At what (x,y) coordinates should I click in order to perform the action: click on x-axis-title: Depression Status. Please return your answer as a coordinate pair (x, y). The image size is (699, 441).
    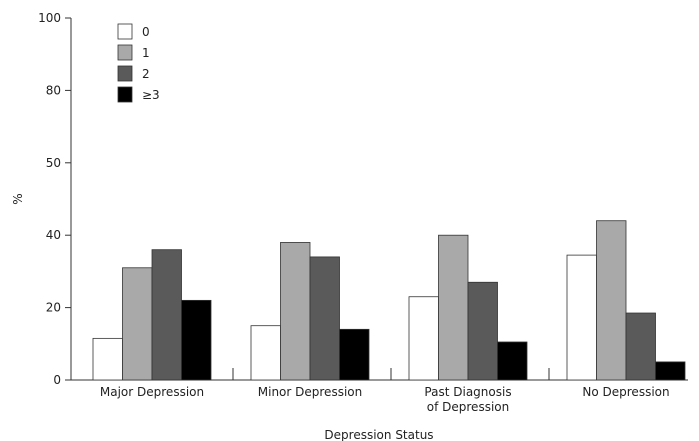
    Looking at the image, I should click on (378, 434).